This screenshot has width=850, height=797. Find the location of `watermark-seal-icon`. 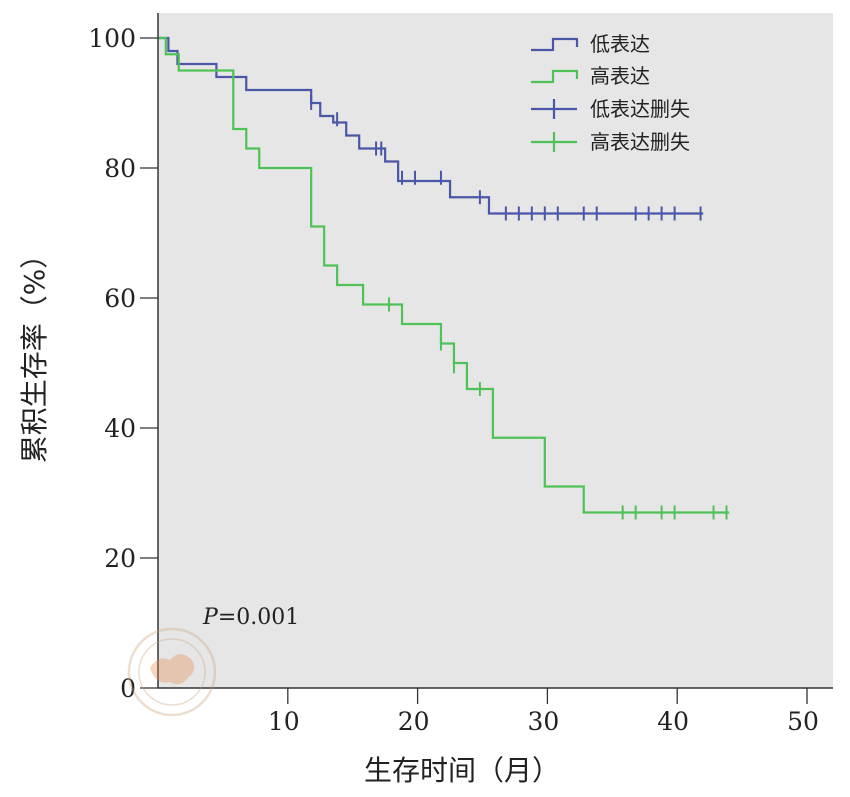

watermark-seal-icon is located at coordinates (172, 672).